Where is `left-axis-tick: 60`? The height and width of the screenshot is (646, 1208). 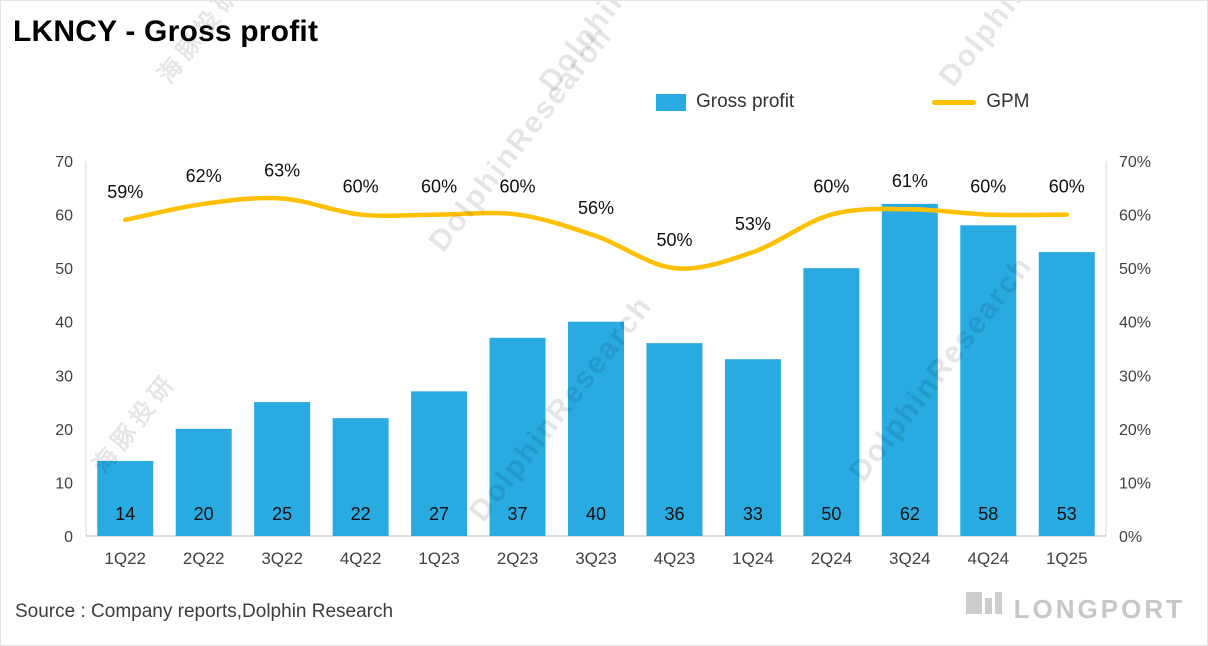 left-axis-tick: 60 is located at coordinates (64, 216).